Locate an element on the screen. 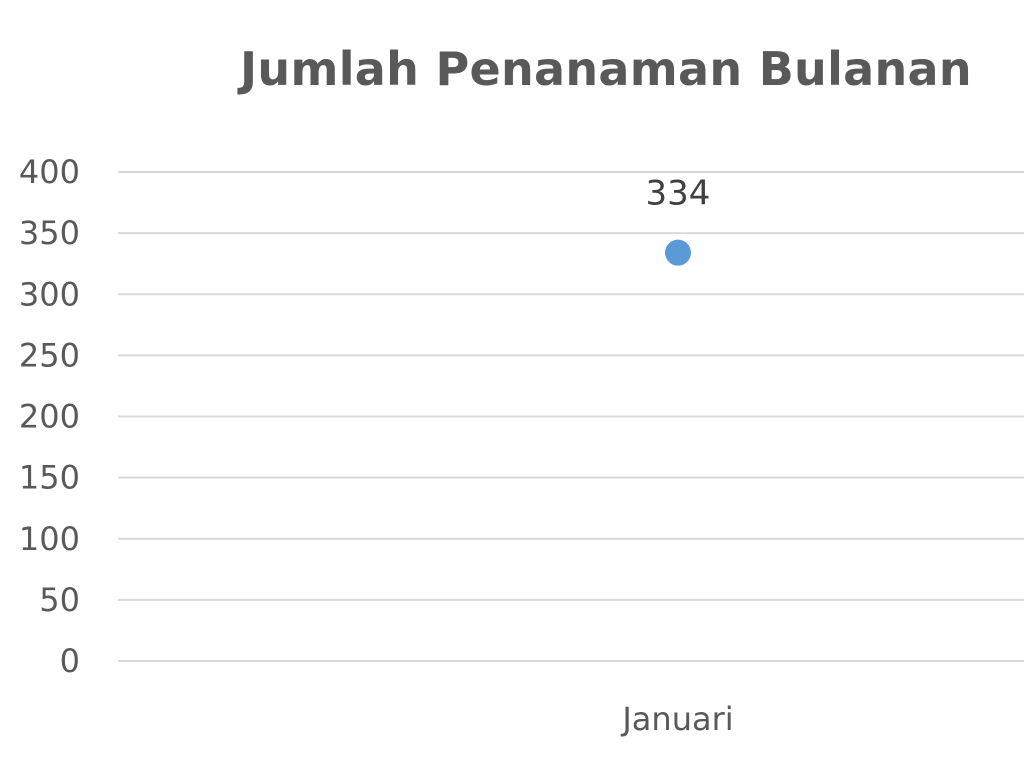  y-tick-label: 50 is located at coordinates (59, 600).